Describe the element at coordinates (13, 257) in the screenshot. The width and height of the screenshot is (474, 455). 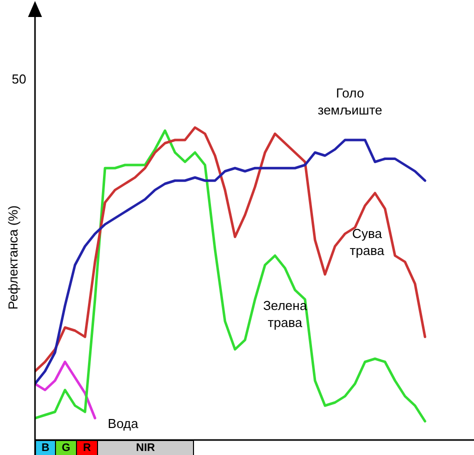
I see `y-axis-title: Рефлектанса (%)` at that location.